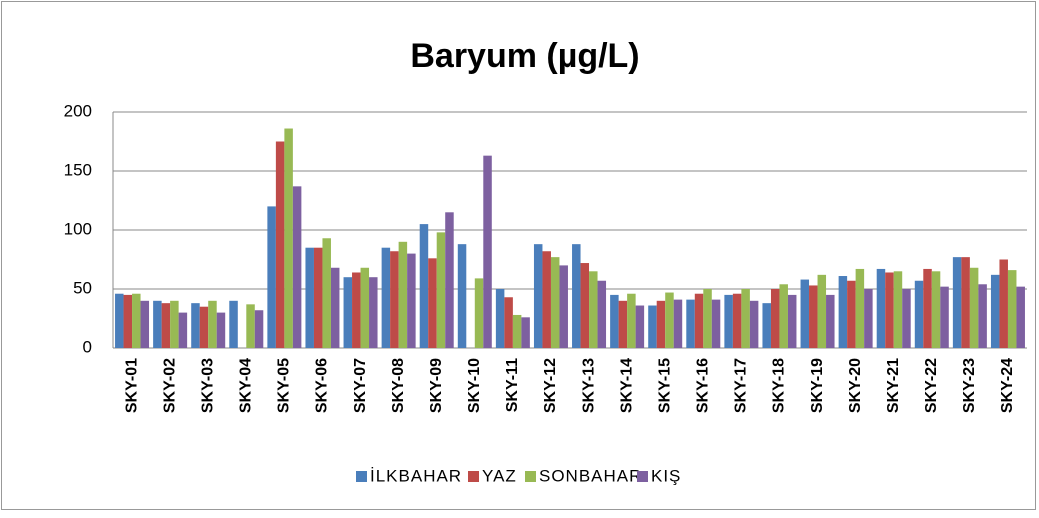 The height and width of the screenshot is (518, 1039). What do you see at coordinates (855, 385) in the screenshot?
I see `x-tick-label: SKY-20` at bounding box center [855, 385].